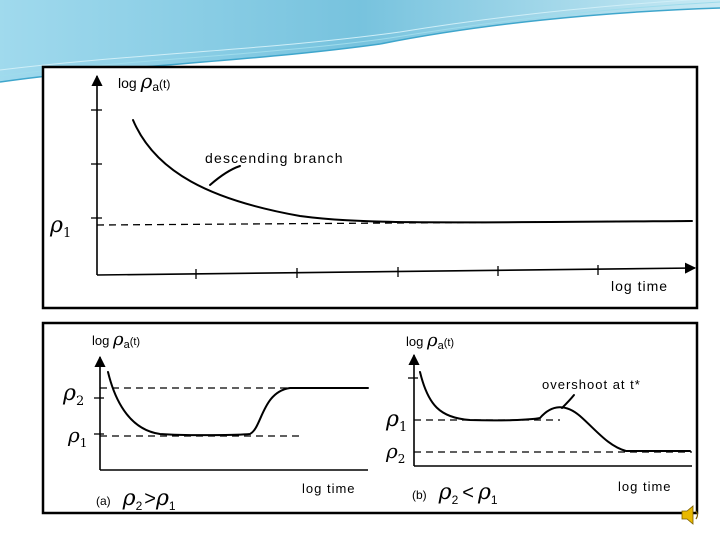  I want to click on panel-a-y-axis-label: log ρa(t), so click(116, 340).